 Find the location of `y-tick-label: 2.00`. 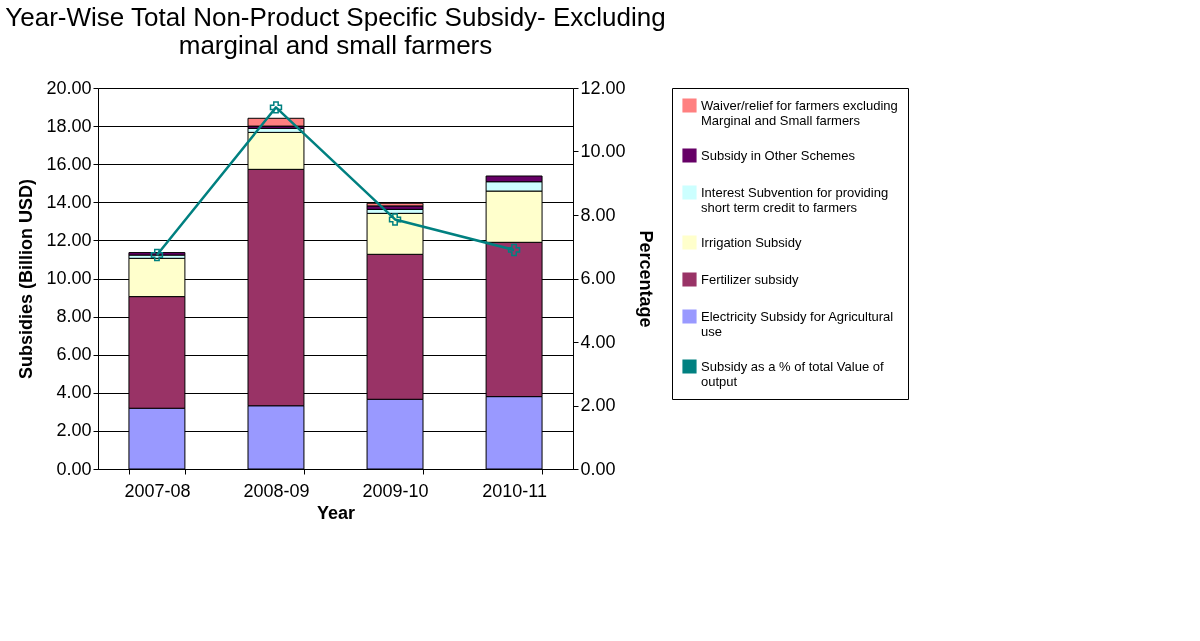

y-tick-label: 2.00 is located at coordinates (74, 430).